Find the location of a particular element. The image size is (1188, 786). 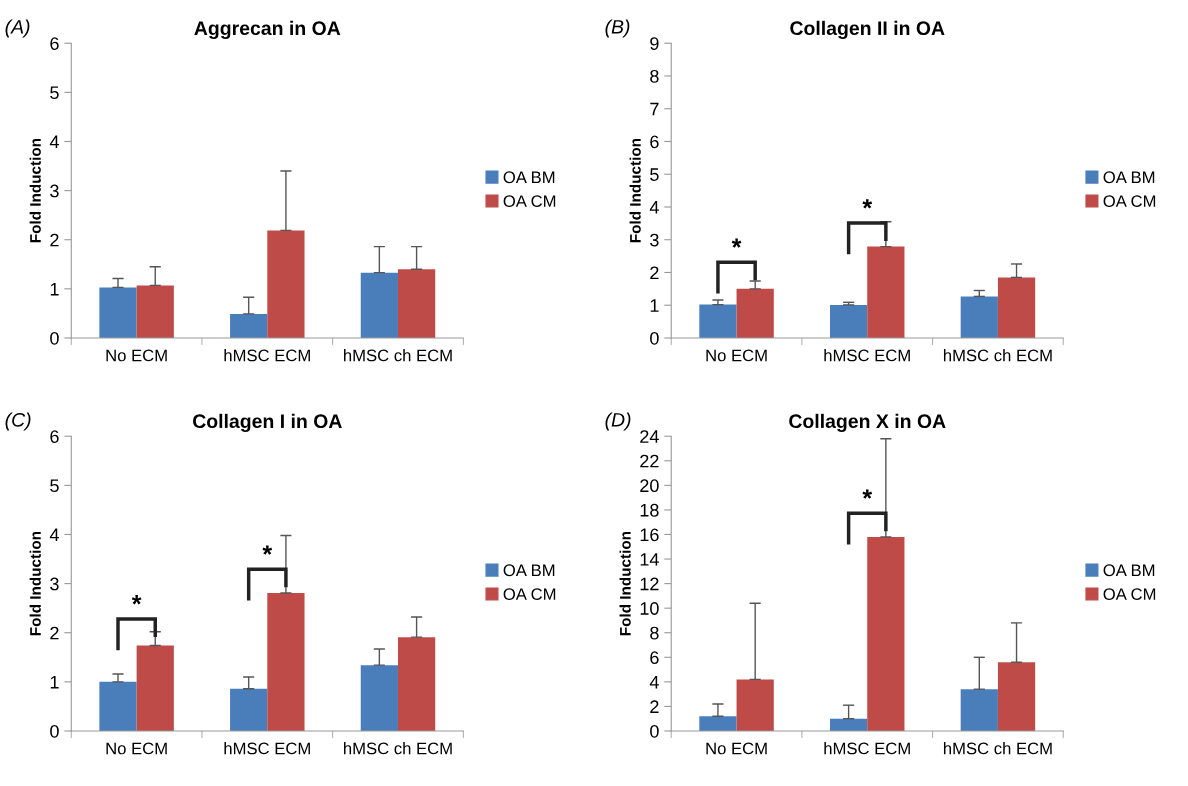

chart-title: Aggrecan in OA is located at coordinates (267, 30).